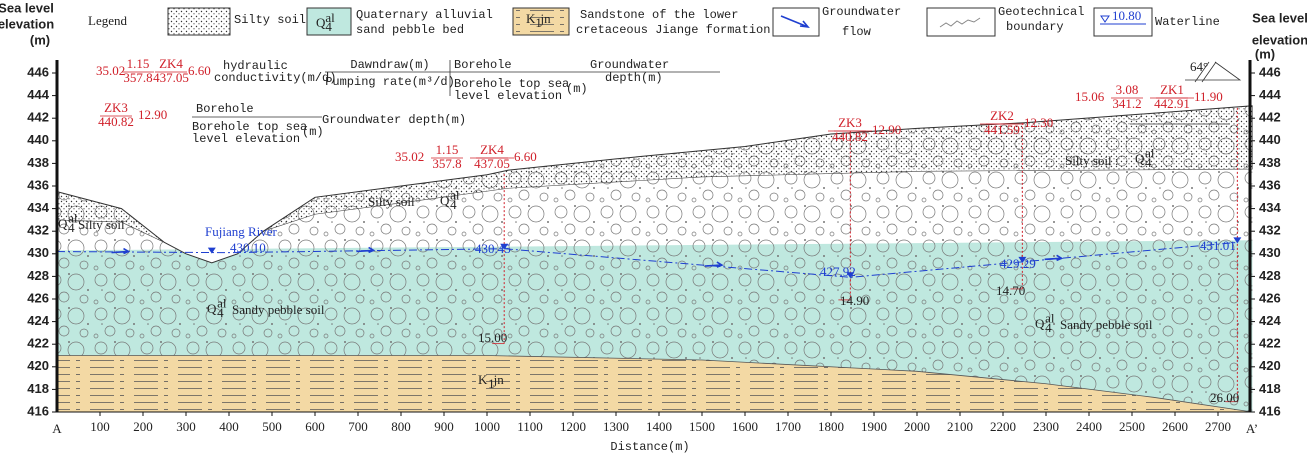 Image resolution: width=1307 pixels, height=458 pixels. Describe the element at coordinates (1218, 426) in the screenshot. I see `x-tick-label: 2700` at that location.